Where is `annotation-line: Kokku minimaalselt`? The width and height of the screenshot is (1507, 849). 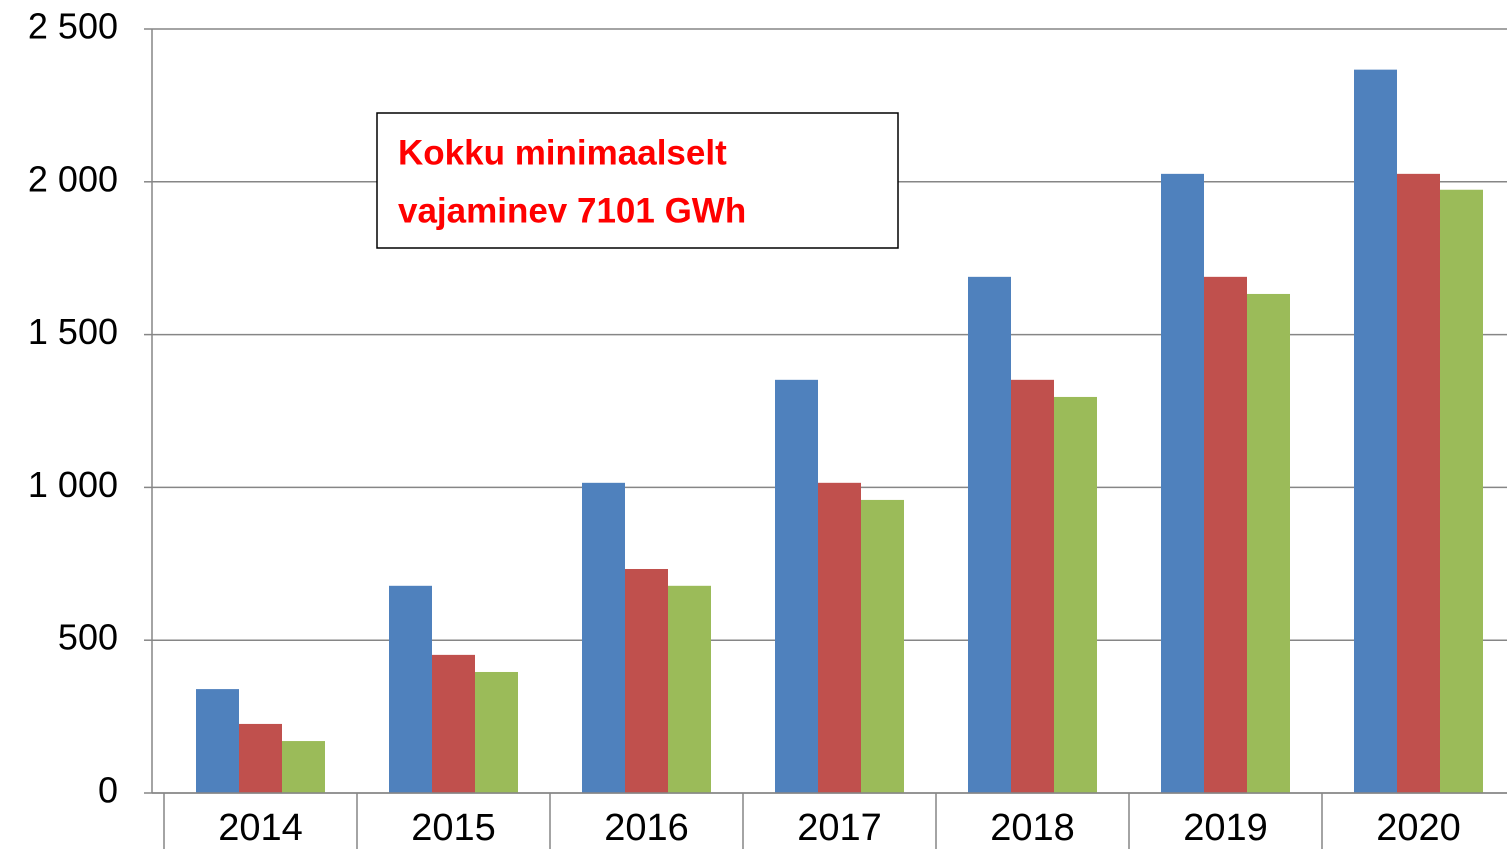
annotation-line: Kokku minimaalselt is located at coordinates (562, 152).